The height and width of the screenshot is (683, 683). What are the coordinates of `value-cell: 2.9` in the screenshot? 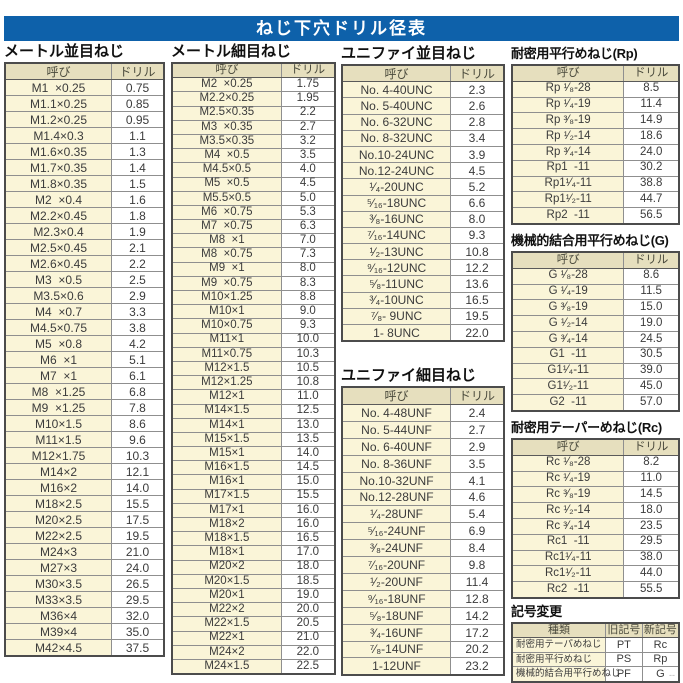 It's located at (138, 295).